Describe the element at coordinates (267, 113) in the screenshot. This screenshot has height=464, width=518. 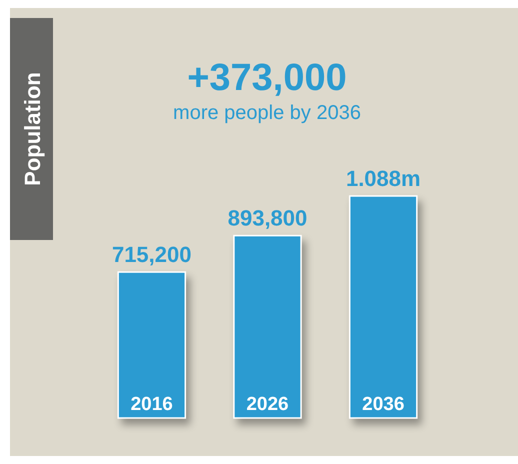
I see `chart-subtitle: more people by 2036` at that location.